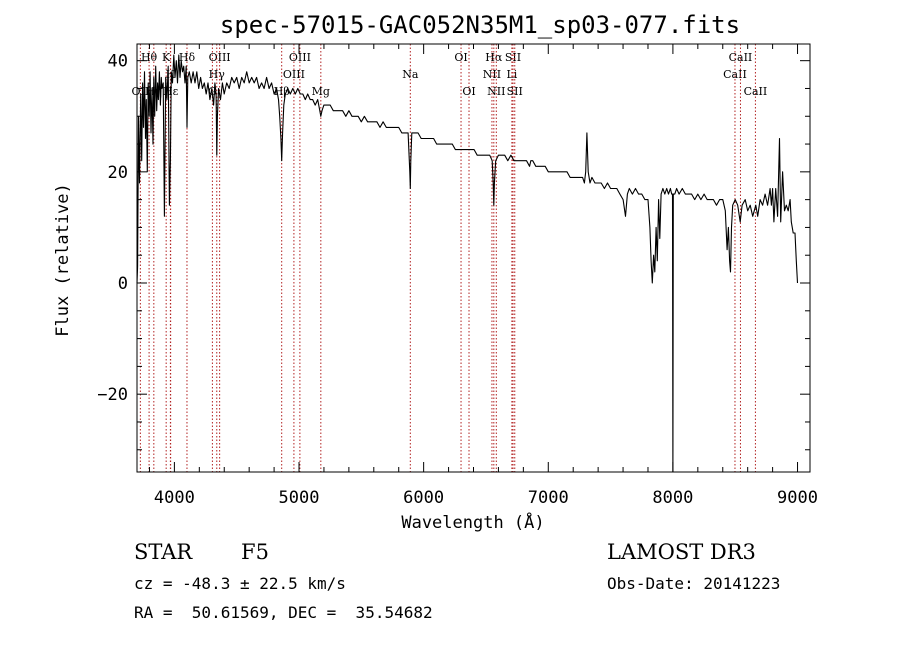 The image size is (900, 649). What do you see at coordinates (283, 612) in the screenshot?
I see `coordinates-info: RA = 50.61569, DEC = 35.54682` at bounding box center [283, 612].